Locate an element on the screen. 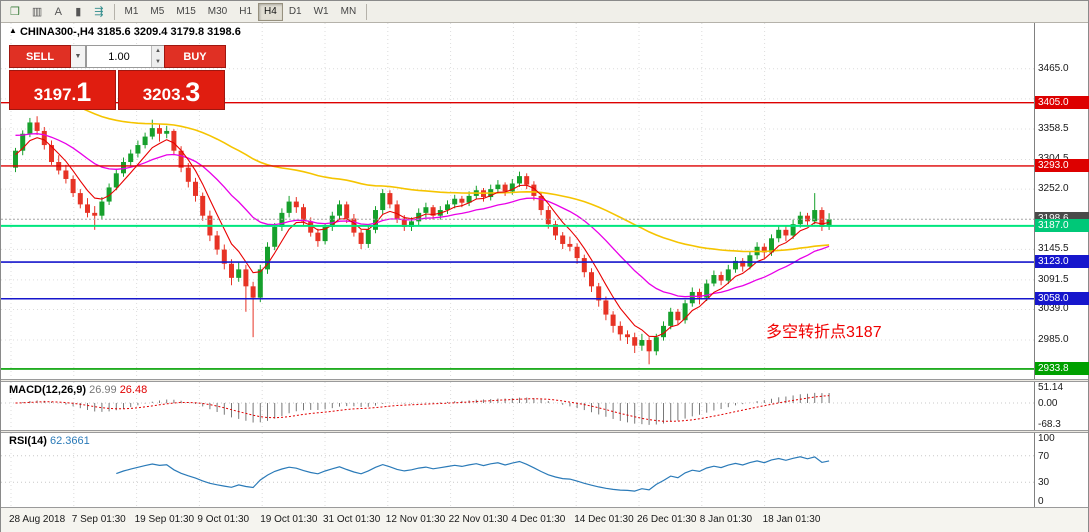 This screenshot has height=532, width=1089. macd-chart is located at coordinates (517, 406).